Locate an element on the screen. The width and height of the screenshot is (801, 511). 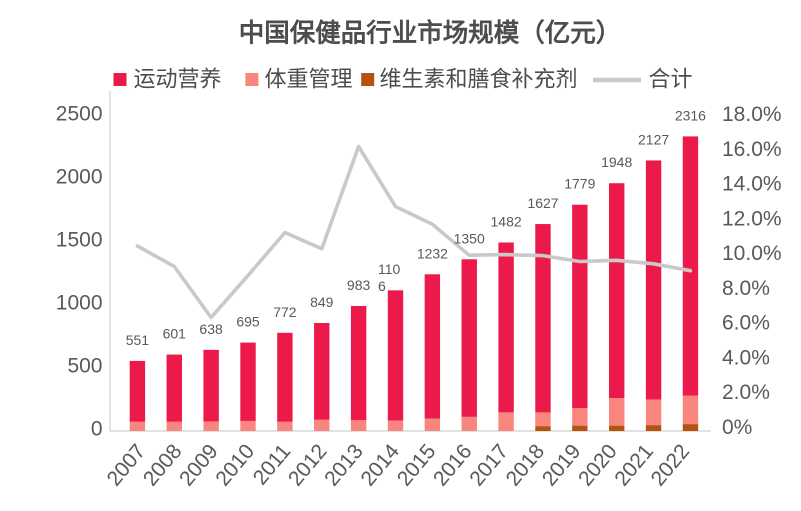
svg-text: 2316 is located at coordinates (690, 115).